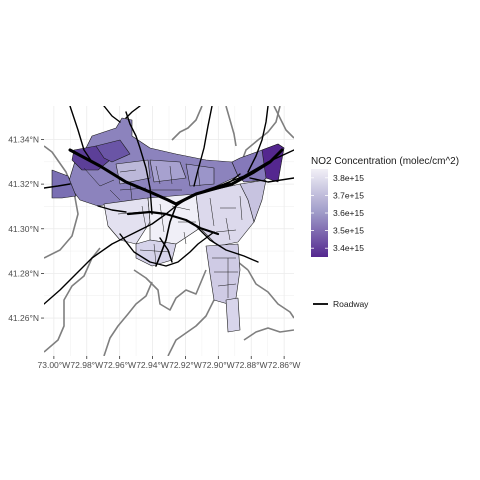  Describe the element at coordinates (251, 365) in the screenshot. I see `x-tick-label: 72.88°W` at that location.